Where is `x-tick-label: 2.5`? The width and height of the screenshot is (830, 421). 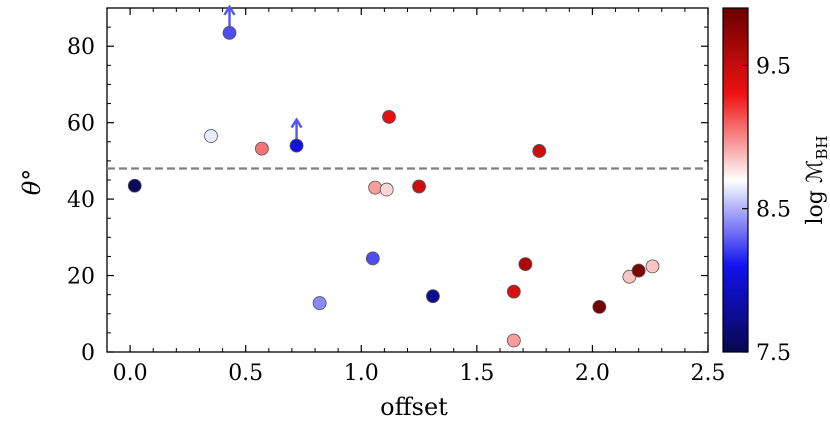 x-tick-label: 2.5 is located at coordinates (708, 373).